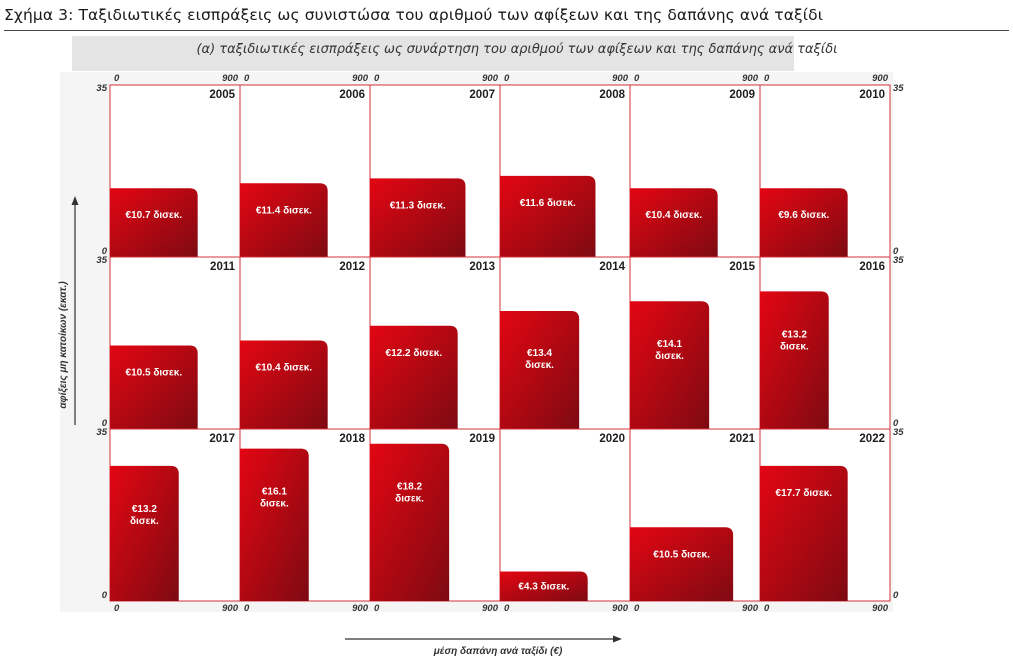 The height and width of the screenshot is (670, 1013). I want to click on title-divider, so click(506, 30).